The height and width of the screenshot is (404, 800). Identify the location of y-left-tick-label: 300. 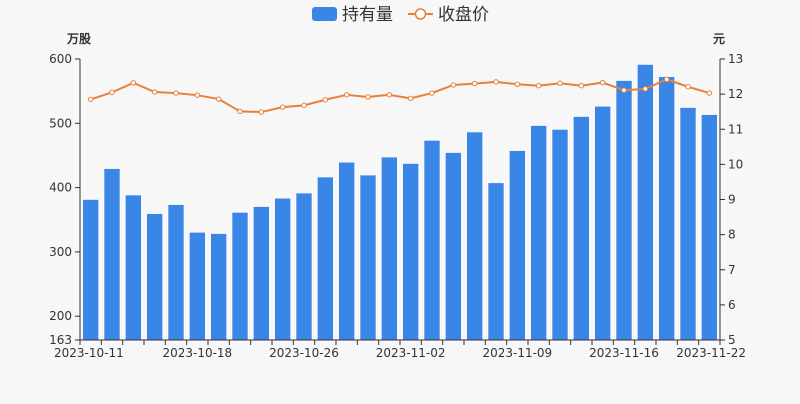
(60, 252).